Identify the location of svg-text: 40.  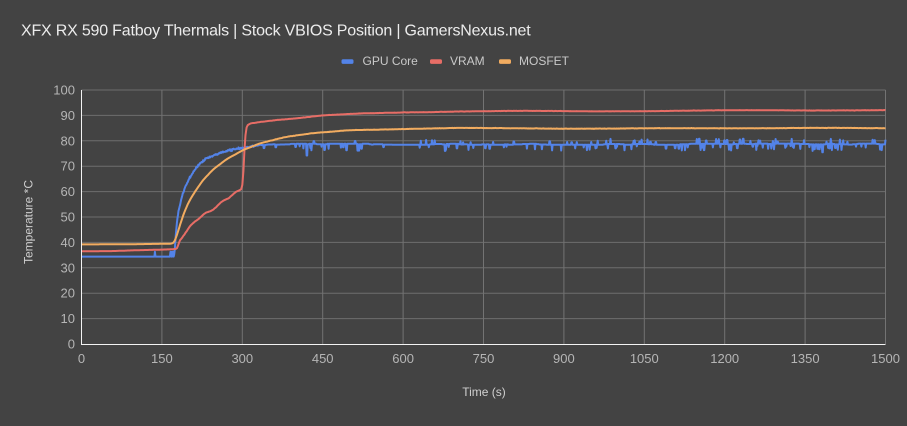
(68, 242).